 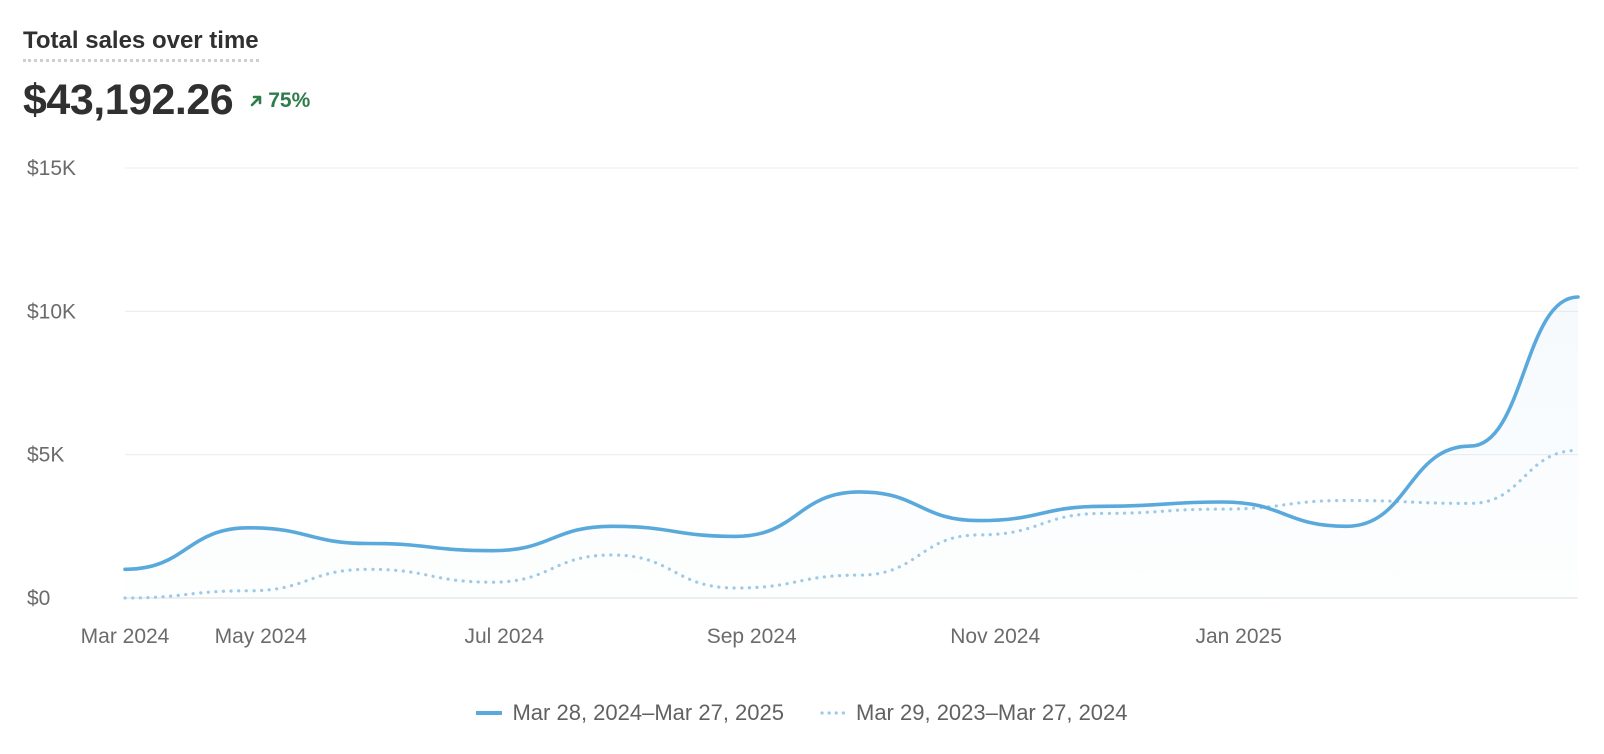 I want to click on solid-line-swatch-icon, so click(x=489, y=713).